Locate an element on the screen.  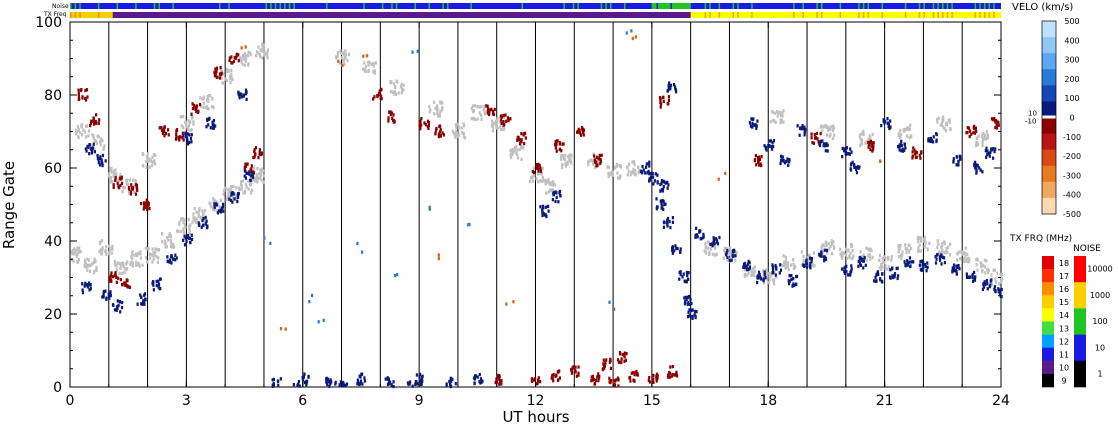
velo-color-cell is located at coordinates (1049, 190).